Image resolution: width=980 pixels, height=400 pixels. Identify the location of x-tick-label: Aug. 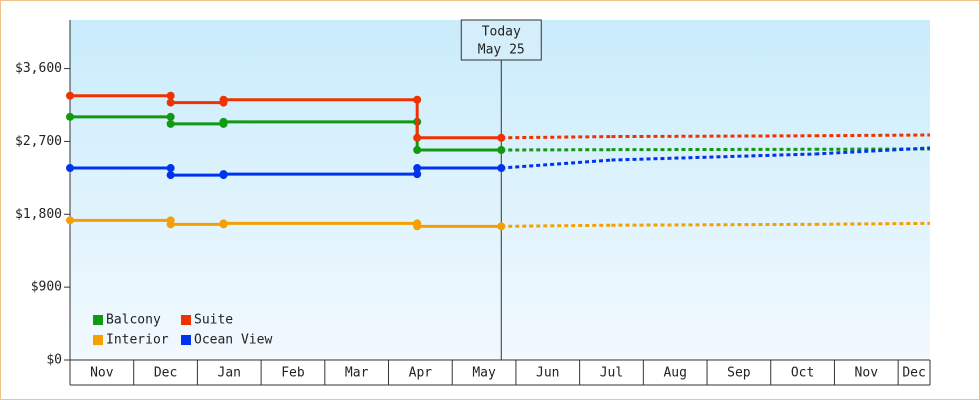
(674, 373).